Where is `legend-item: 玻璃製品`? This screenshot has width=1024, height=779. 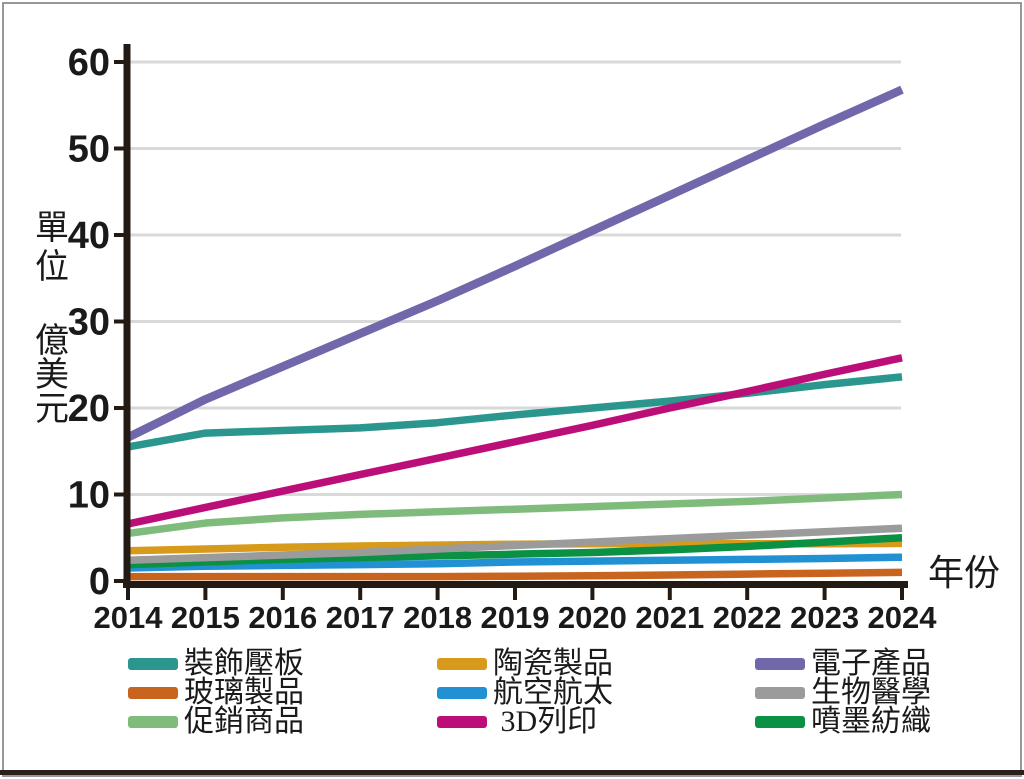 legend-item: 玻璃製品 is located at coordinates (216, 692).